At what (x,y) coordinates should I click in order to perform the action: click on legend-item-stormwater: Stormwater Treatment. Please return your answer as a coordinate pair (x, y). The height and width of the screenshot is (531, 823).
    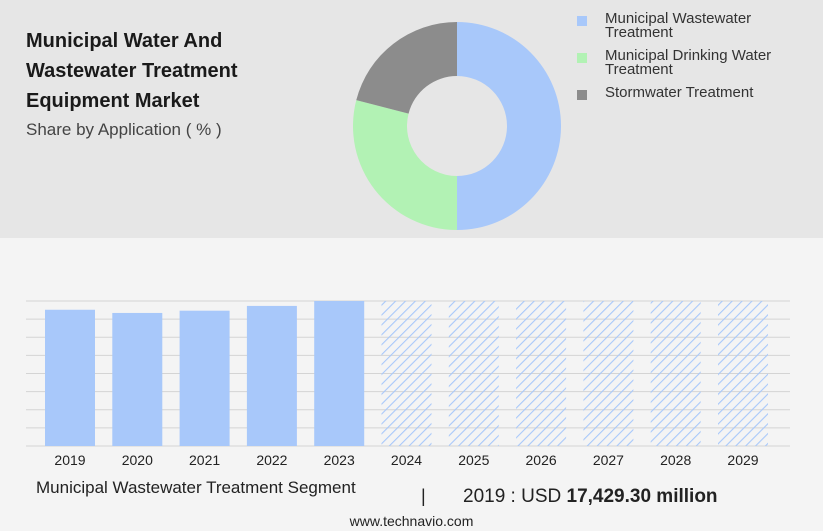
    Looking at the image, I should click on (697, 92).